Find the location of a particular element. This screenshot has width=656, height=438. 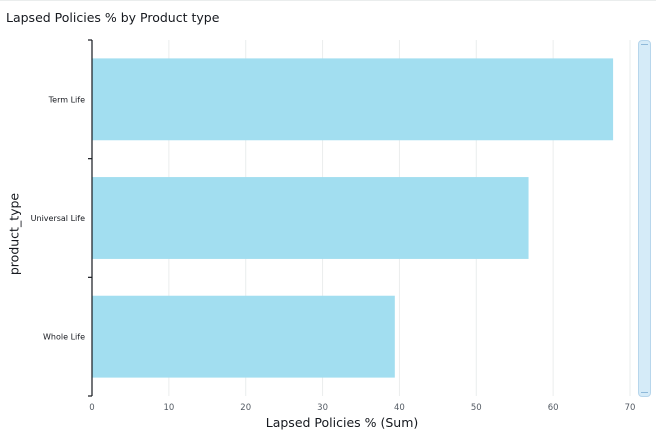

x-tick-label: 70 is located at coordinates (630, 408).